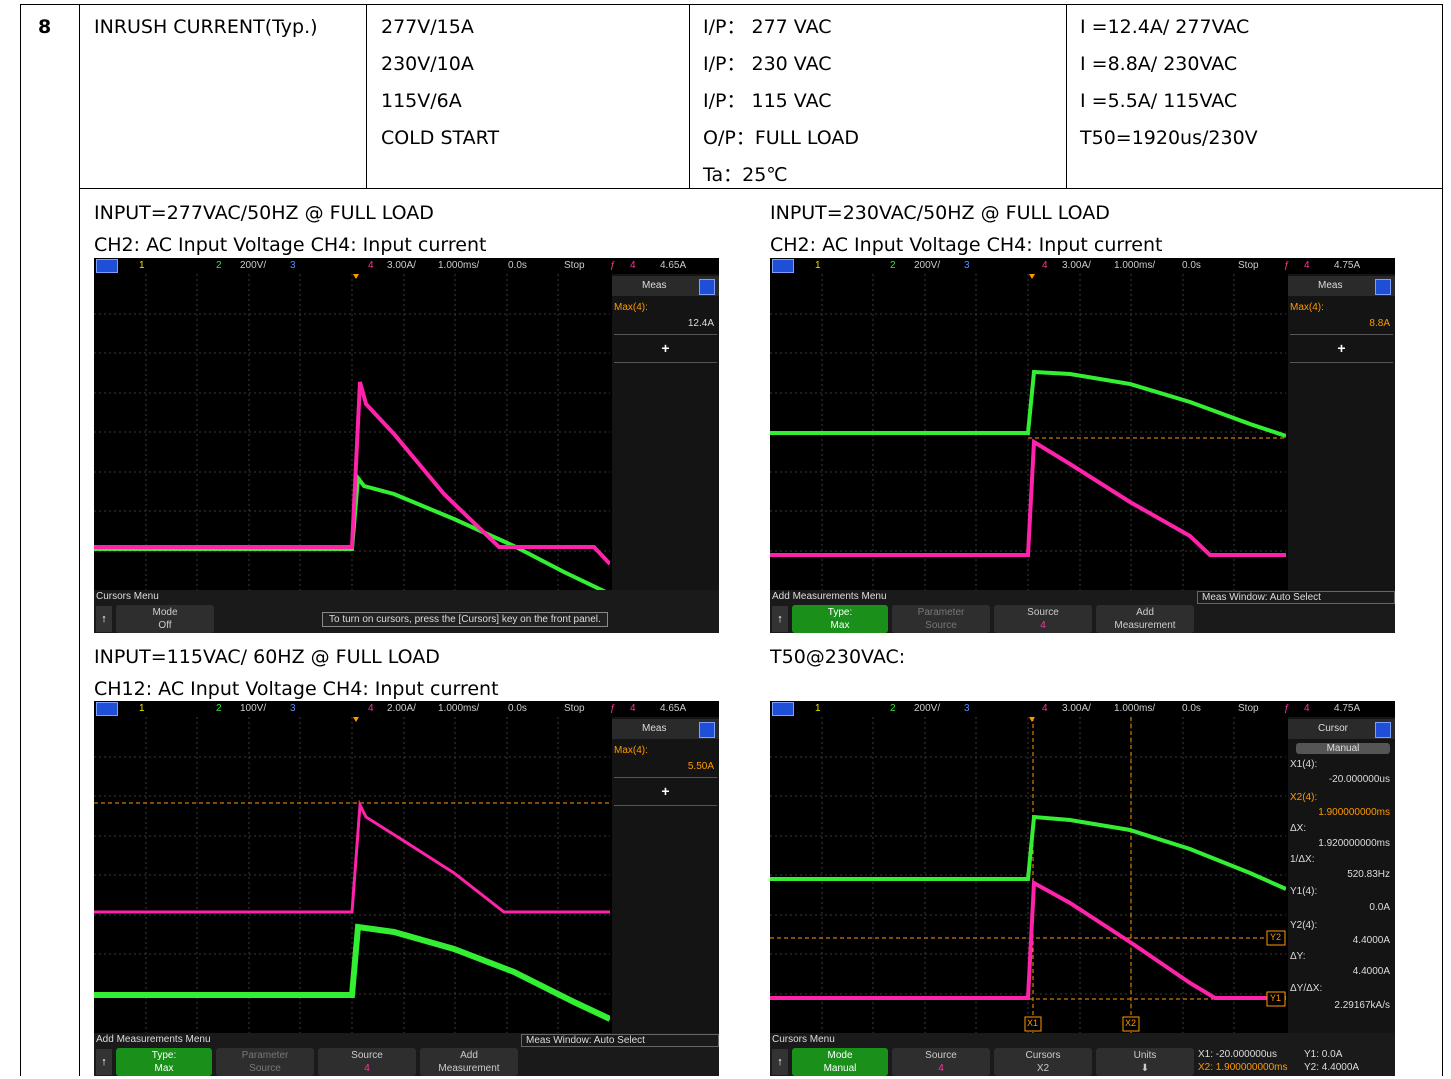  What do you see at coordinates (427, 27) in the screenshot?
I see `rating-277: 277V/15A` at bounding box center [427, 27].